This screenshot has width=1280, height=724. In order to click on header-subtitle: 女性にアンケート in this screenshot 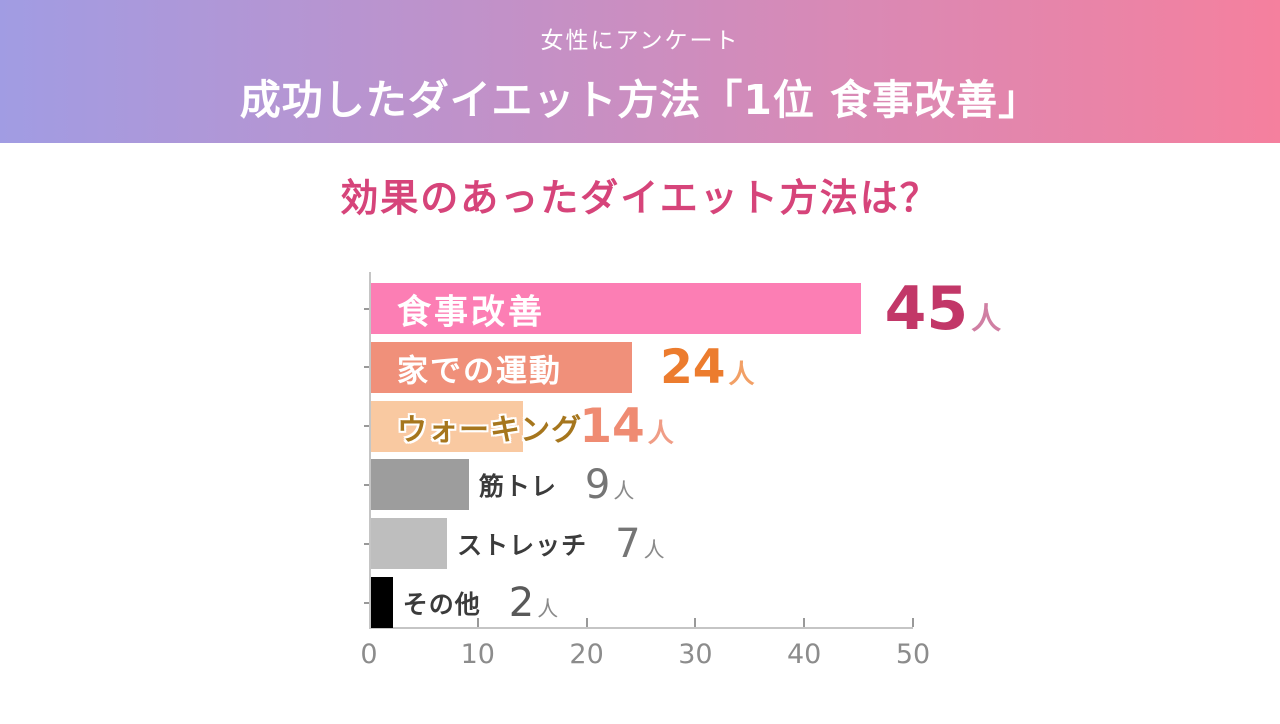, I will do `click(640, 41)`.